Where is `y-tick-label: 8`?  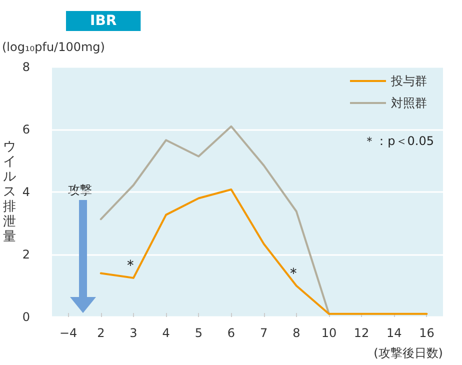
y-tick-label: 8 is located at coordinates (26, 67).